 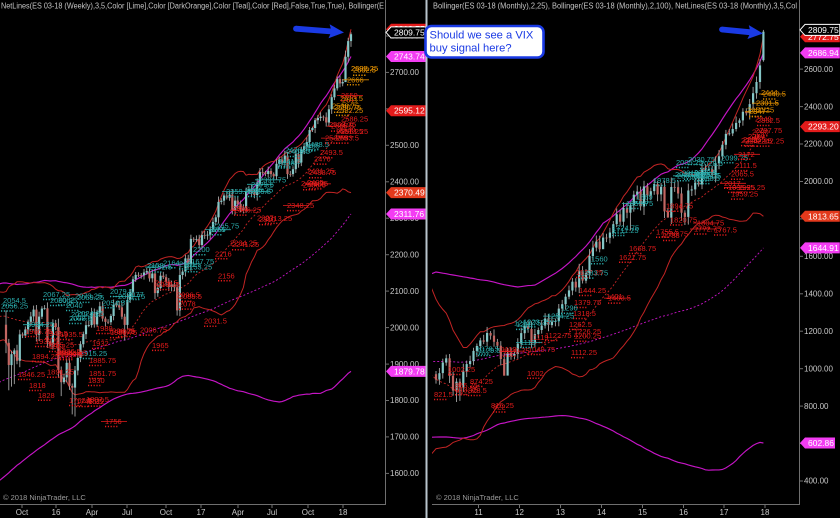 What do you see at coordinates (135, 294) in the screenshot?
I see `svg-text: 2077` at bounding box center [135, 294].